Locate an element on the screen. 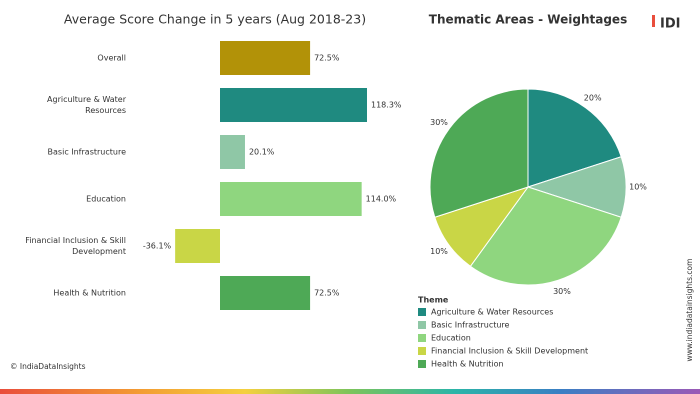  category-label: Health & Nutrition is located at coordinates (89, 293).